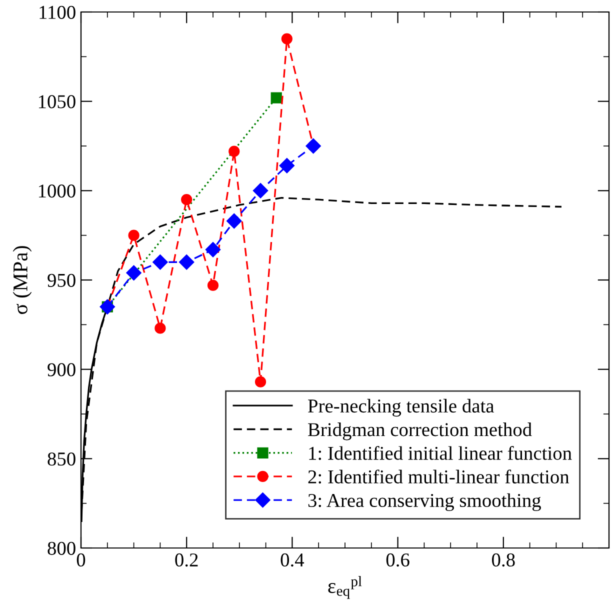 The image size is (615, 608). Describe the element at coordinates (57, 191) in the screenshot. I see `y-tick-label: 1000` at that location.